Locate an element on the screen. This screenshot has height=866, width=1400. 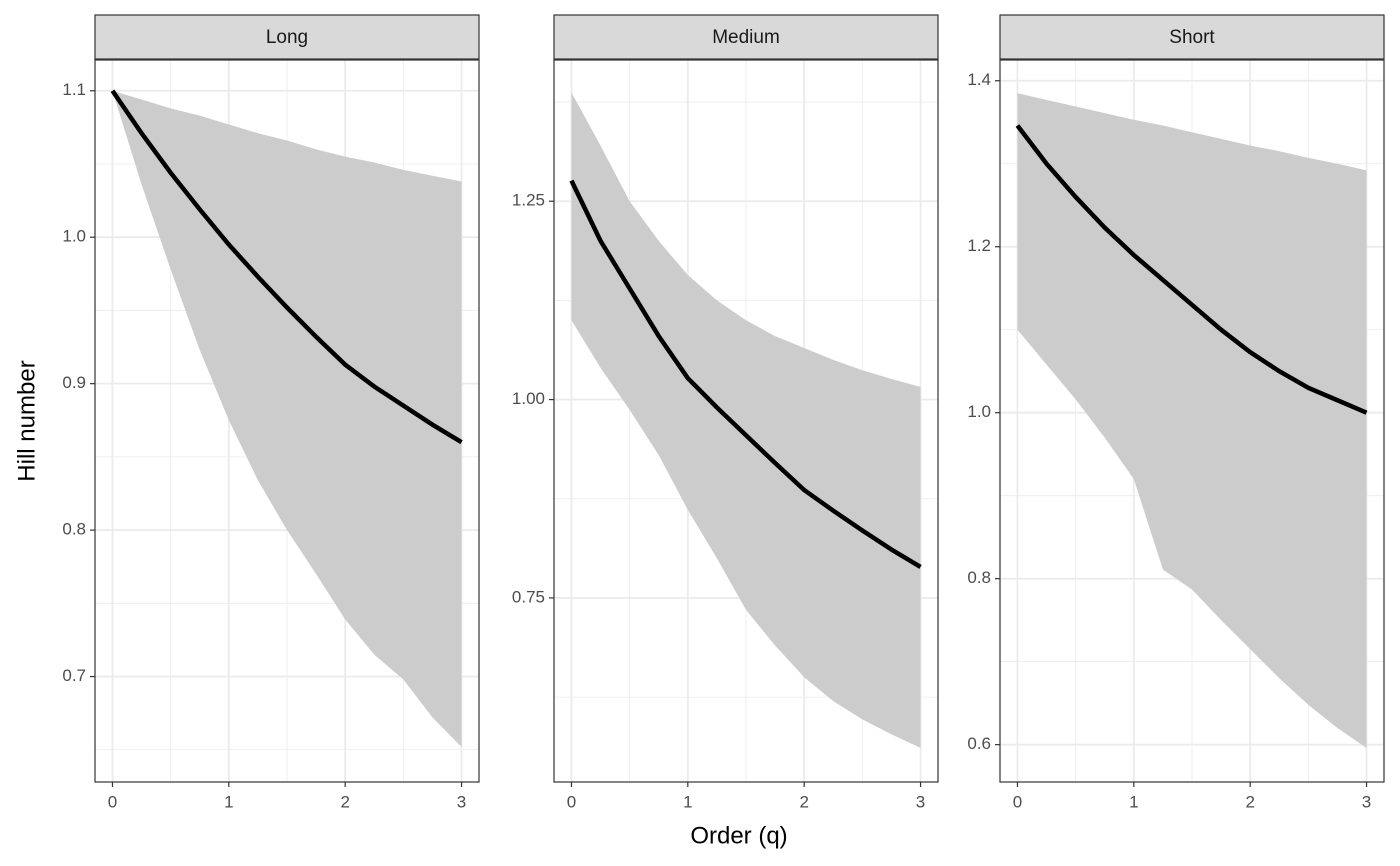
y-tick-label: 1.4 is located at coordinates (979, 79).